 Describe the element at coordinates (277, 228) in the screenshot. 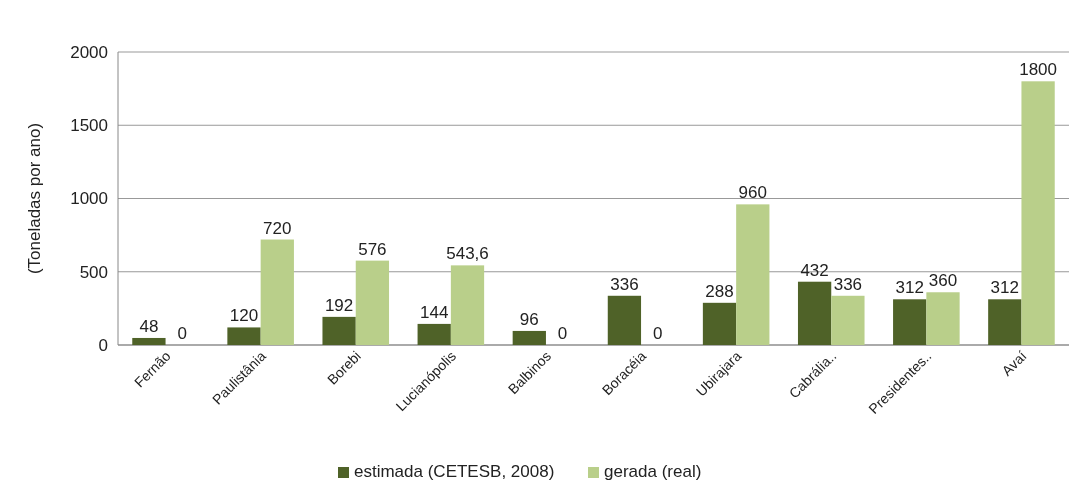

I see `data-label: 720` at that location.